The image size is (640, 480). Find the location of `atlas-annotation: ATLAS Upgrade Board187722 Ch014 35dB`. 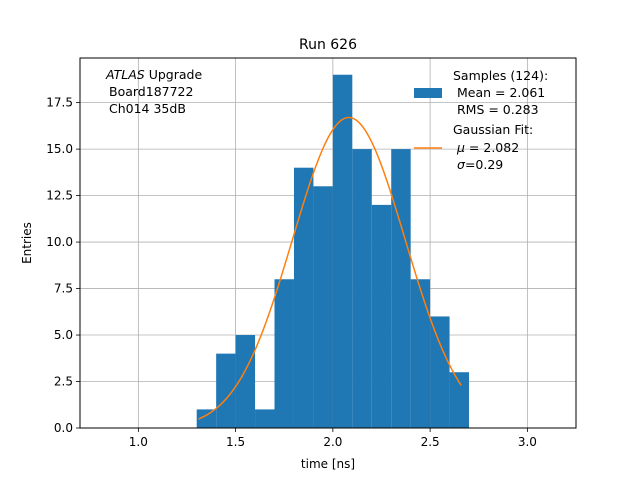

atlas-annotation: ATLAS Upgrade Board187722 Ch014 35dB is located at coordinates (153, 91).